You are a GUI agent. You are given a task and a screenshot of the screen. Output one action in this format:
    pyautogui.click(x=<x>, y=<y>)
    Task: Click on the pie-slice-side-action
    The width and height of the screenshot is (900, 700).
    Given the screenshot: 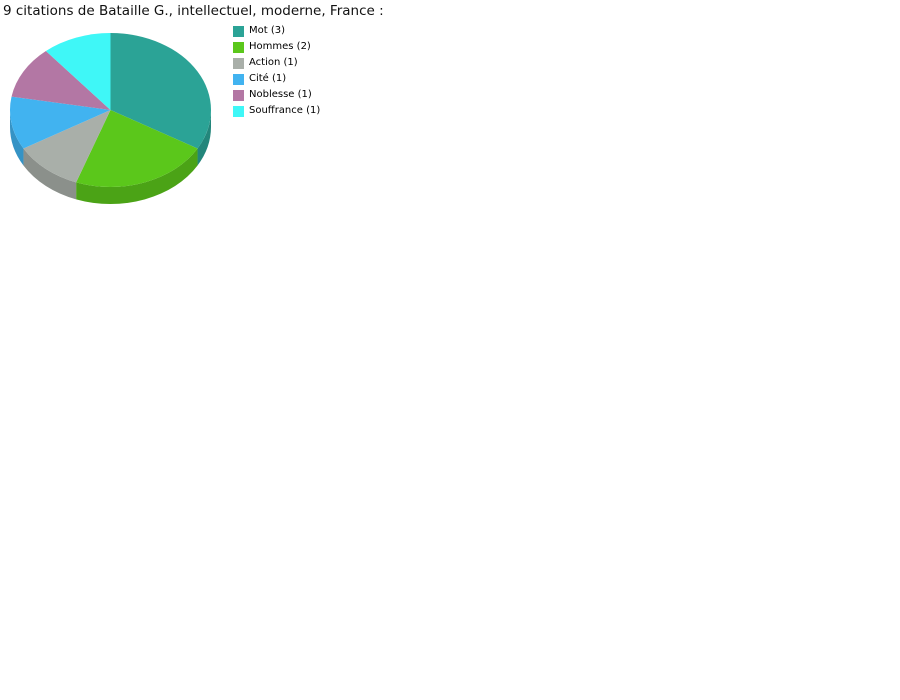 What is the action you would take?
    pyautogui.click(x=50, y=174)
    